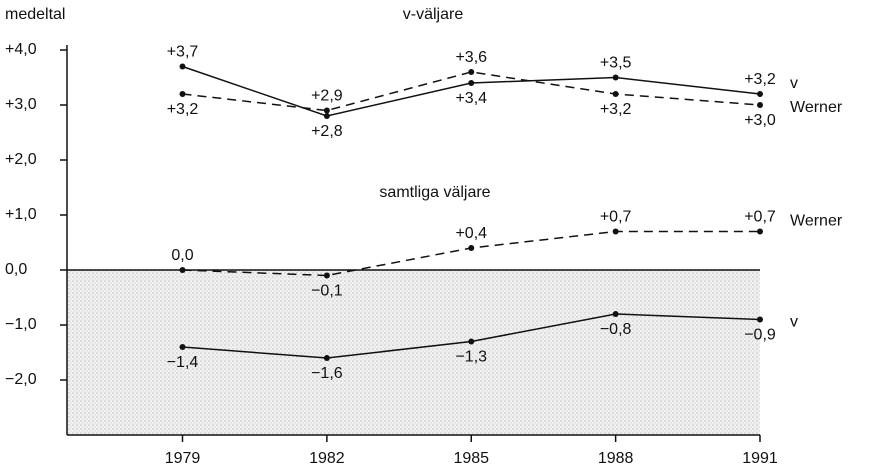 The width and height of the screenshot is (869, 471). What do you see at coordinates (35, 14) in the screenshot?
I see `y-axis-label: medeltal` at bounding box center [35, 14].